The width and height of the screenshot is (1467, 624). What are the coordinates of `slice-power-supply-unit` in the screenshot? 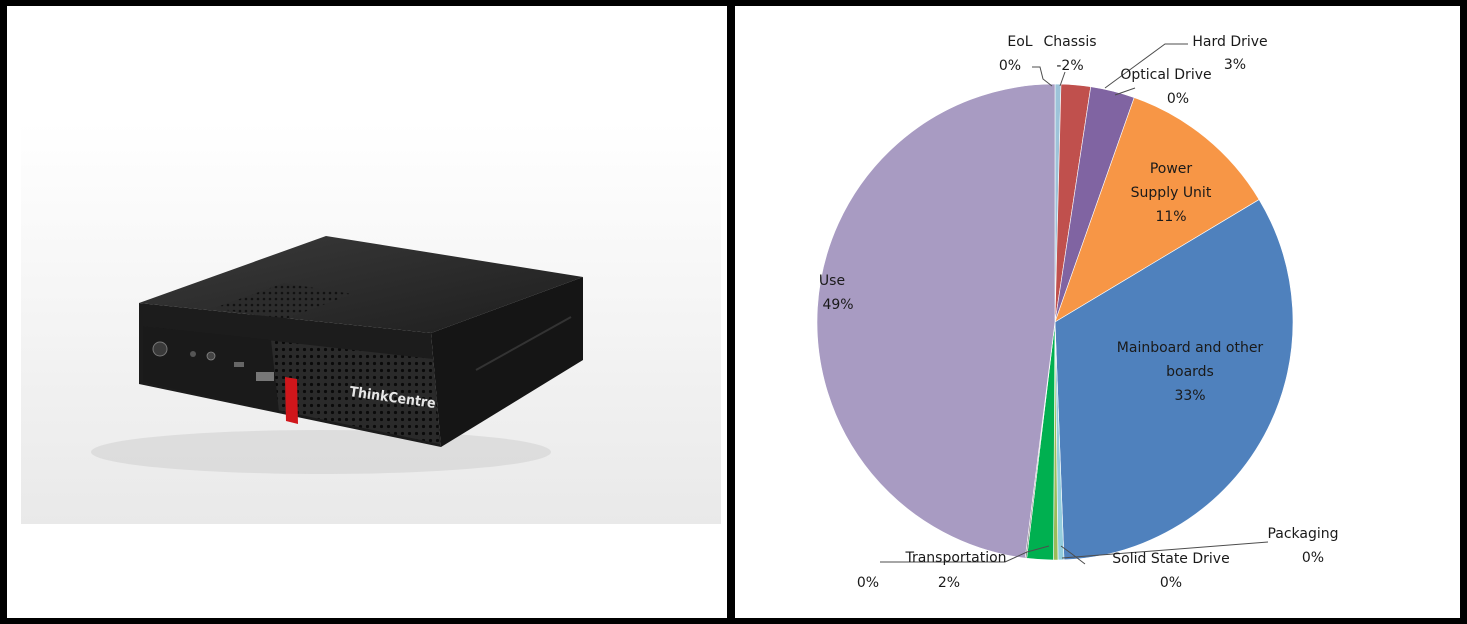 It's located at (1157, 210).